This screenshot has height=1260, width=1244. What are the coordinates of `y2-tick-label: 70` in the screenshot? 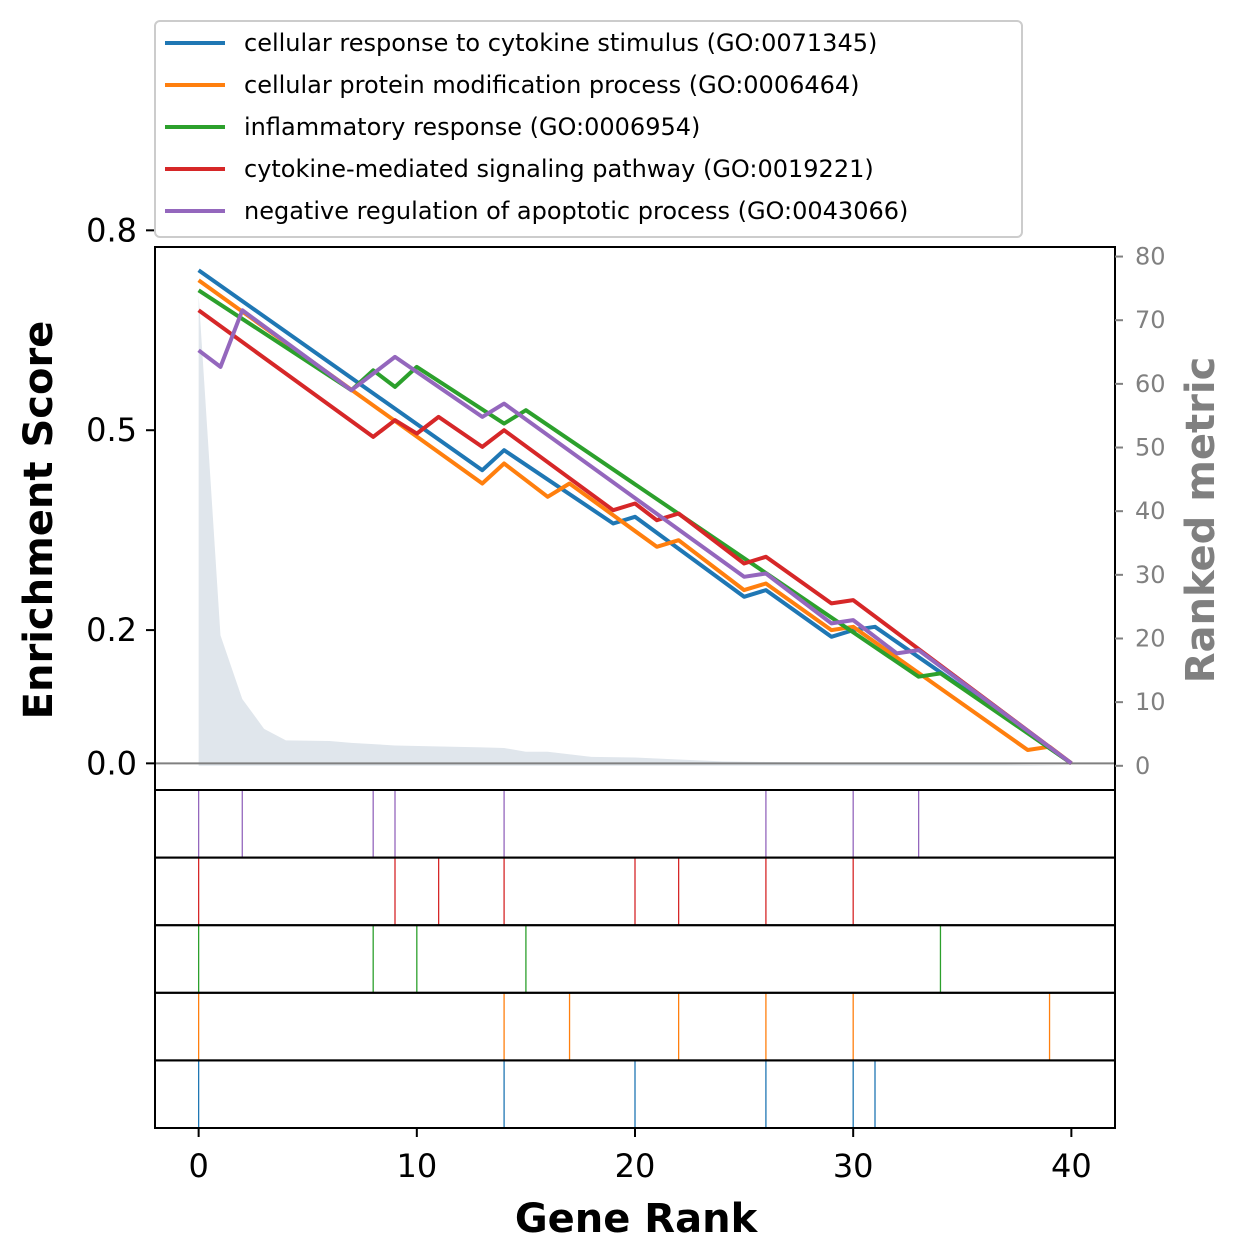 It's located at (1150, 320).